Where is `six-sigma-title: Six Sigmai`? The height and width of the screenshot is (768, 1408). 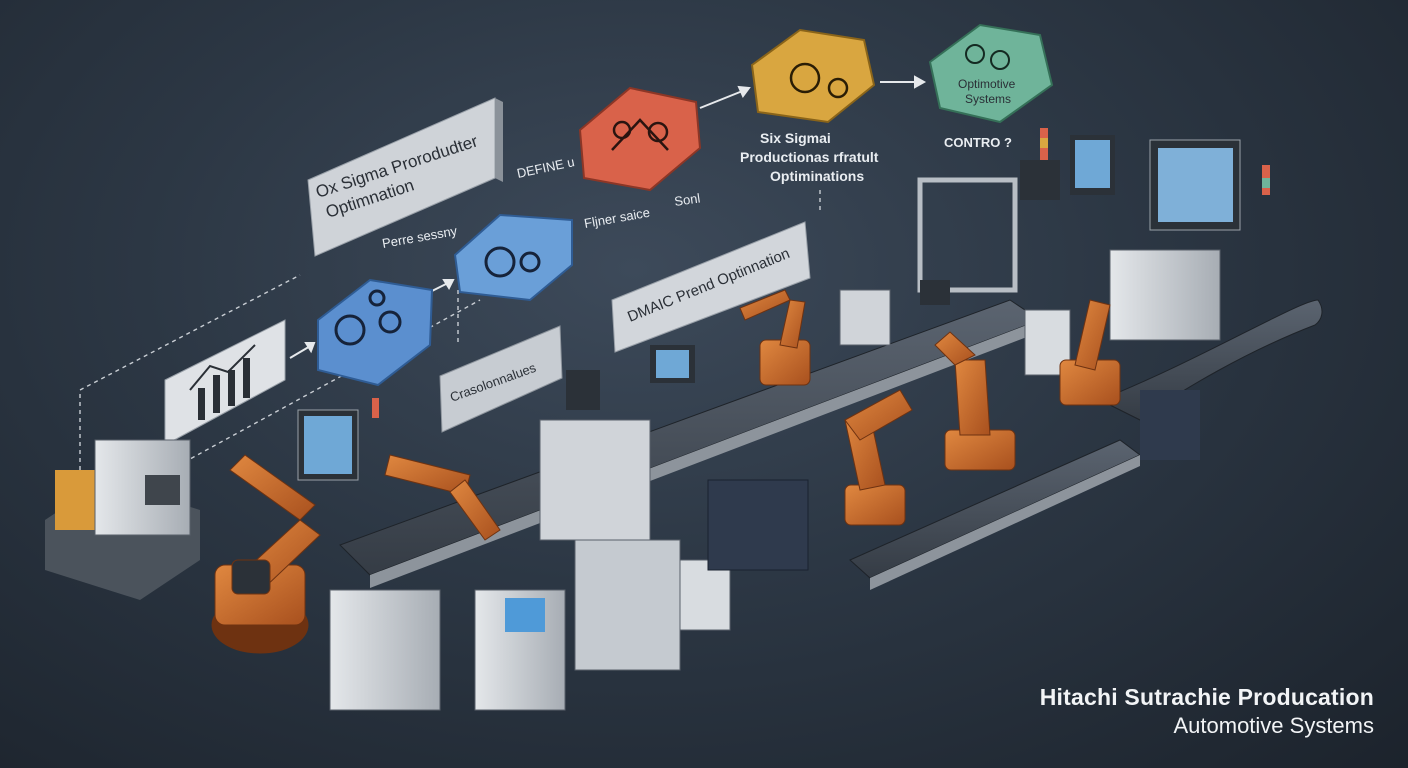 six-sigma-title: Six Sigmai is located at coordinates (795, 138).